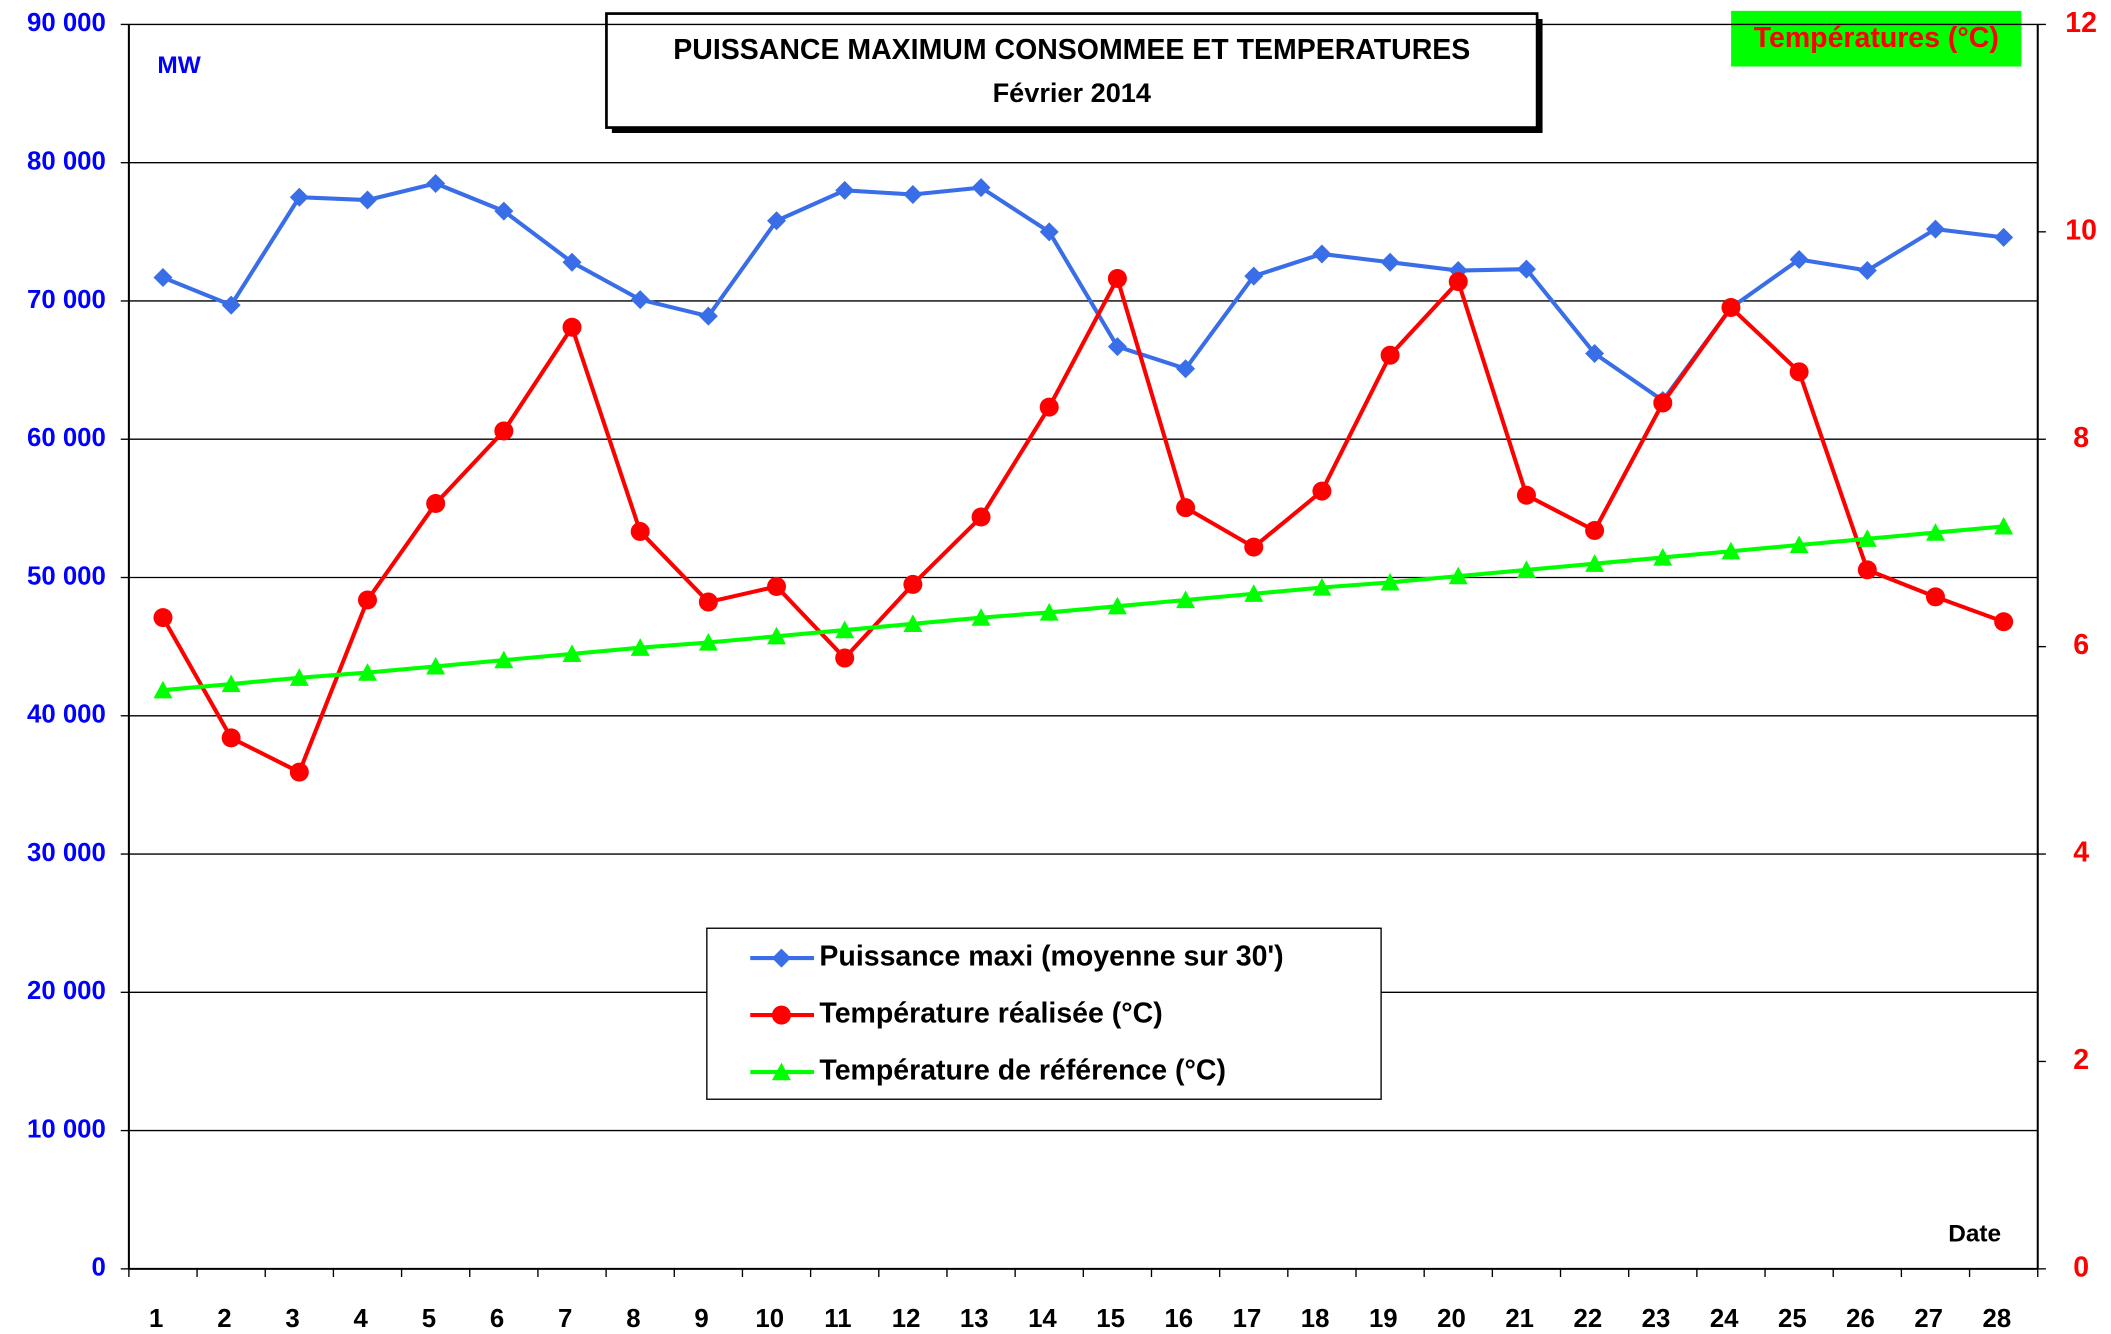 The width and height of the screenshot is (2111, 1334). What do you see at coordinates (1315, 1319) in the screenshot?
I see `x-tick-label: 18` at bounding box center [1315, 1319].